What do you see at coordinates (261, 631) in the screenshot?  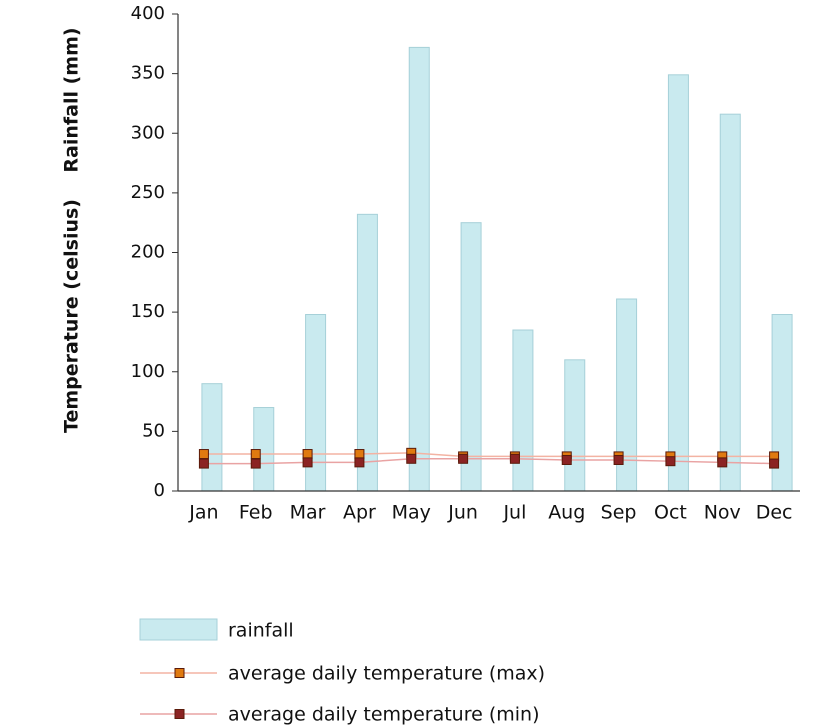 I see `legend-label: rainfall` at bounding box center [261, 631].